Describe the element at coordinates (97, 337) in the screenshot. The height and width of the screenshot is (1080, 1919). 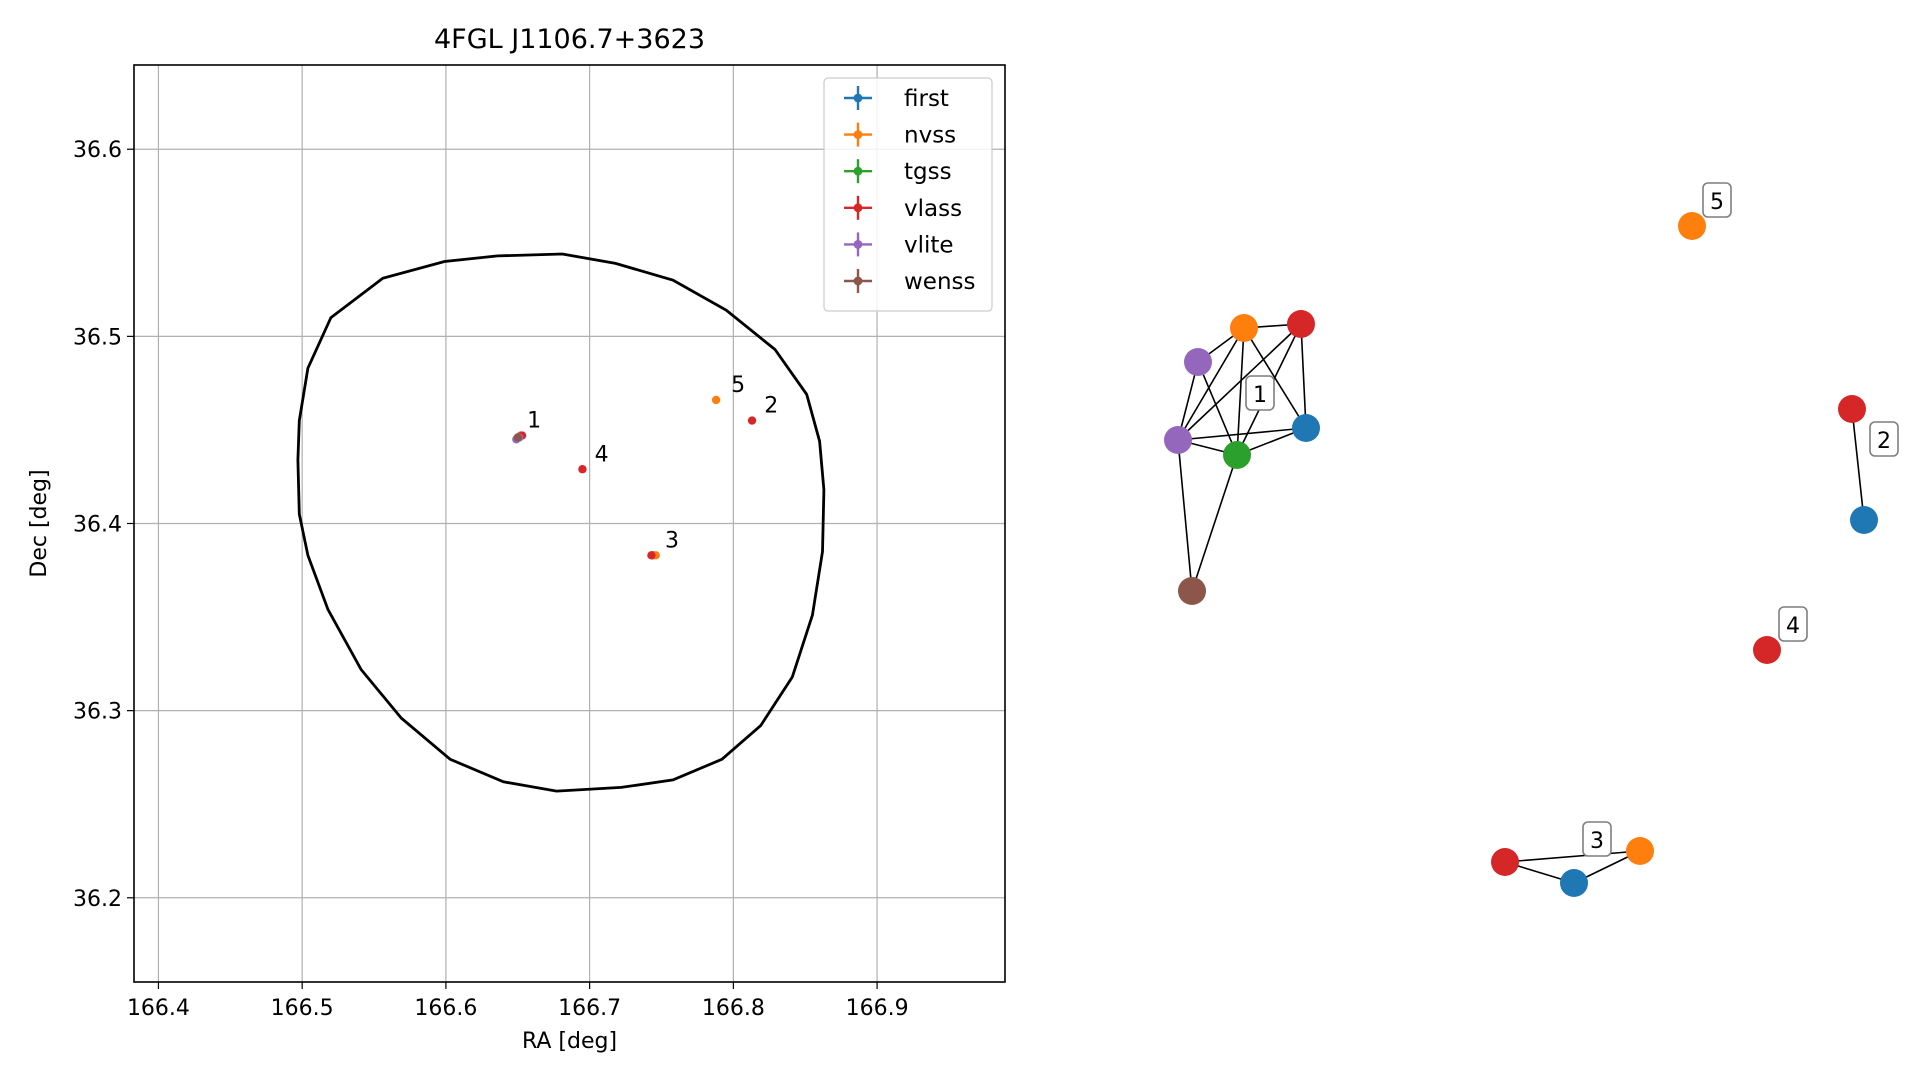
I see `y-tick-label: 36.5` at that location.